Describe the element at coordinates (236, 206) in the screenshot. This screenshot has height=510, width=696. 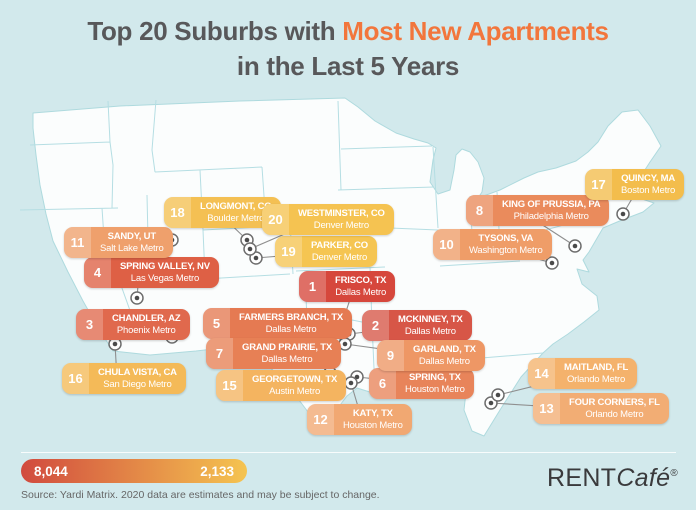
I see `suburb-city: LONGMONT, CO` at that location.